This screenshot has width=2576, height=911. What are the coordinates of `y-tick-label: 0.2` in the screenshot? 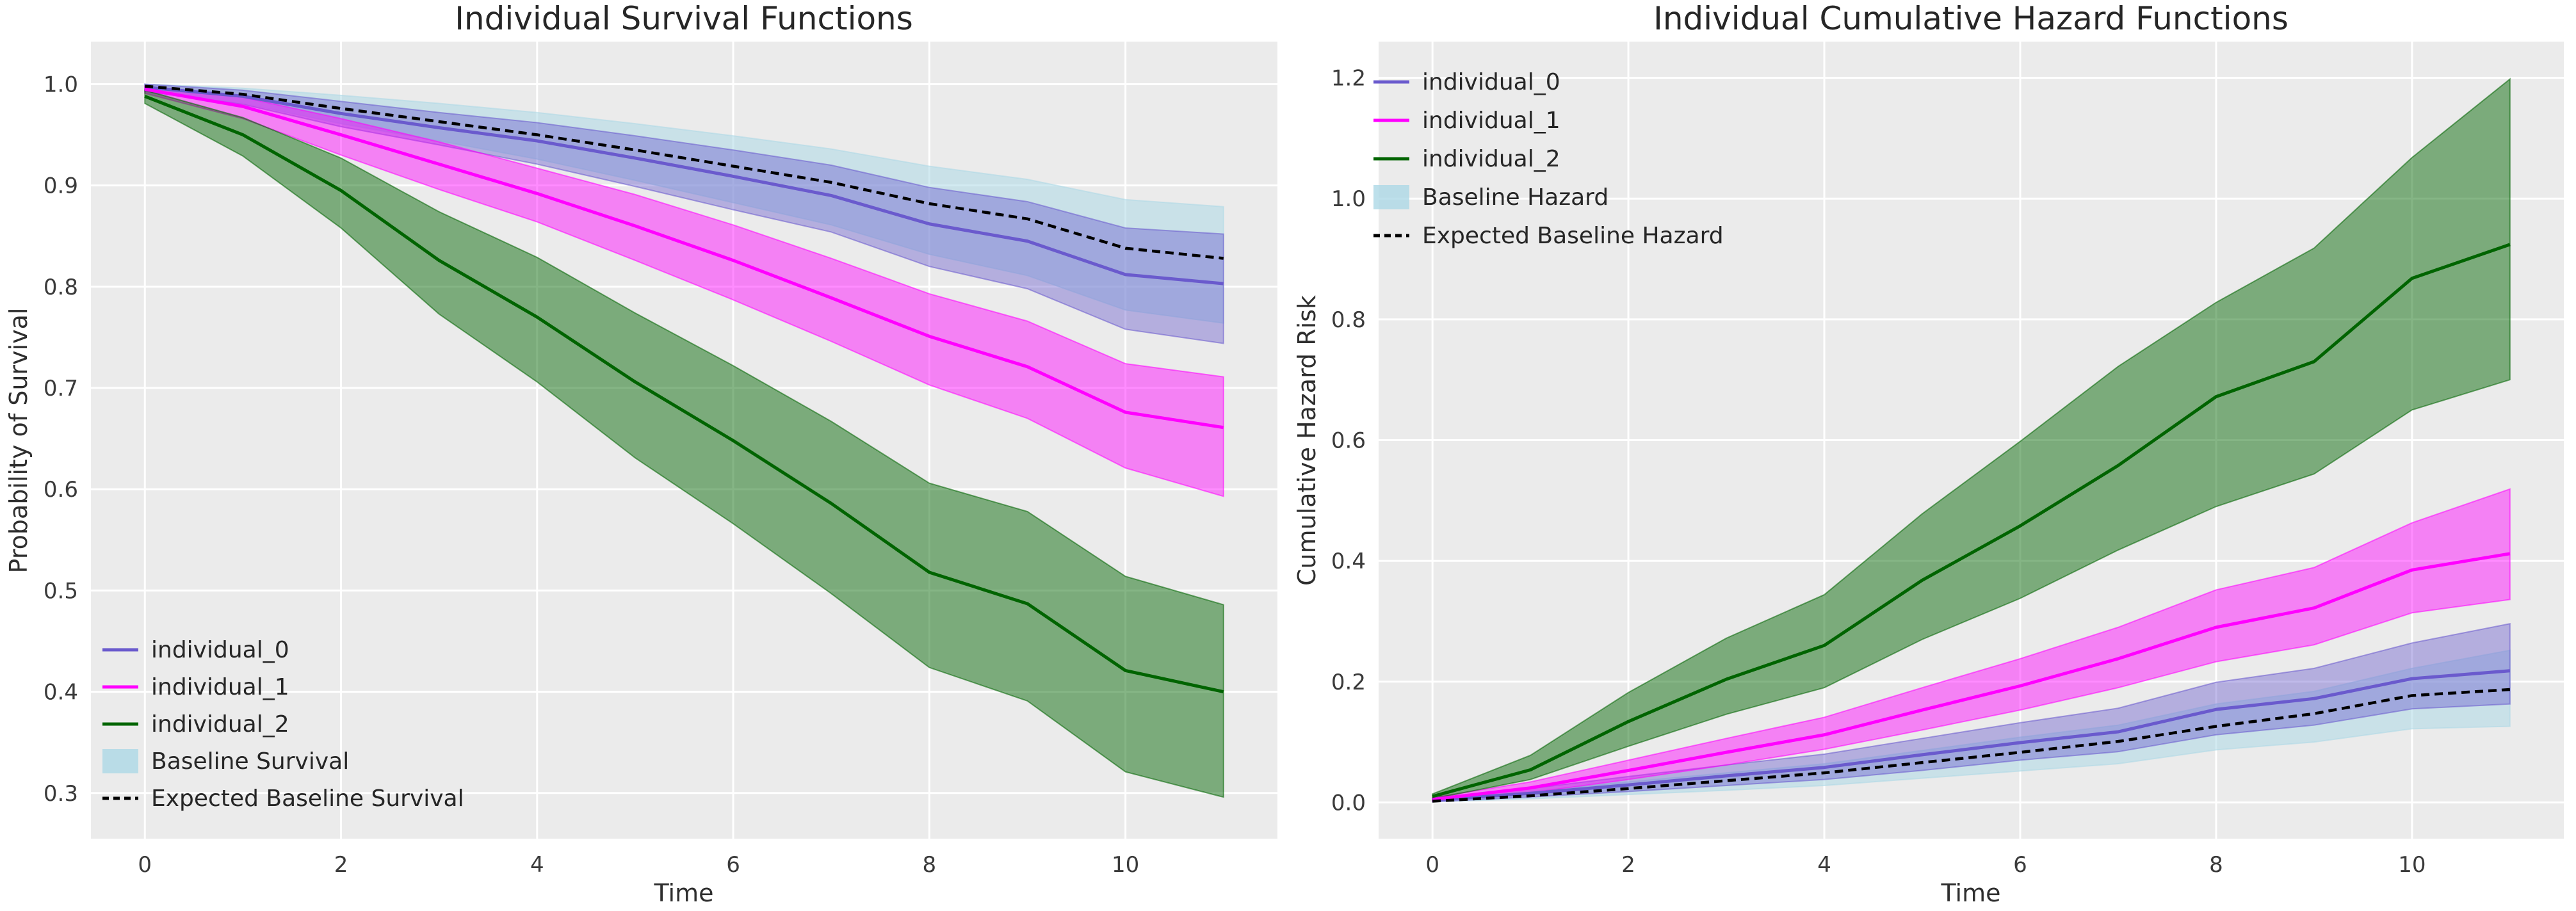 It's located at (1348, 682).